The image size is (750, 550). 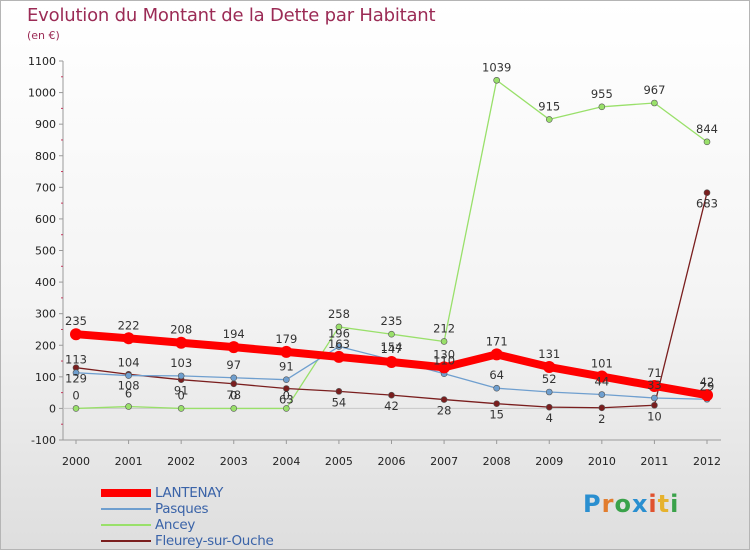 I want to click on y-tick-label: 200, so click(x=45, y=345).